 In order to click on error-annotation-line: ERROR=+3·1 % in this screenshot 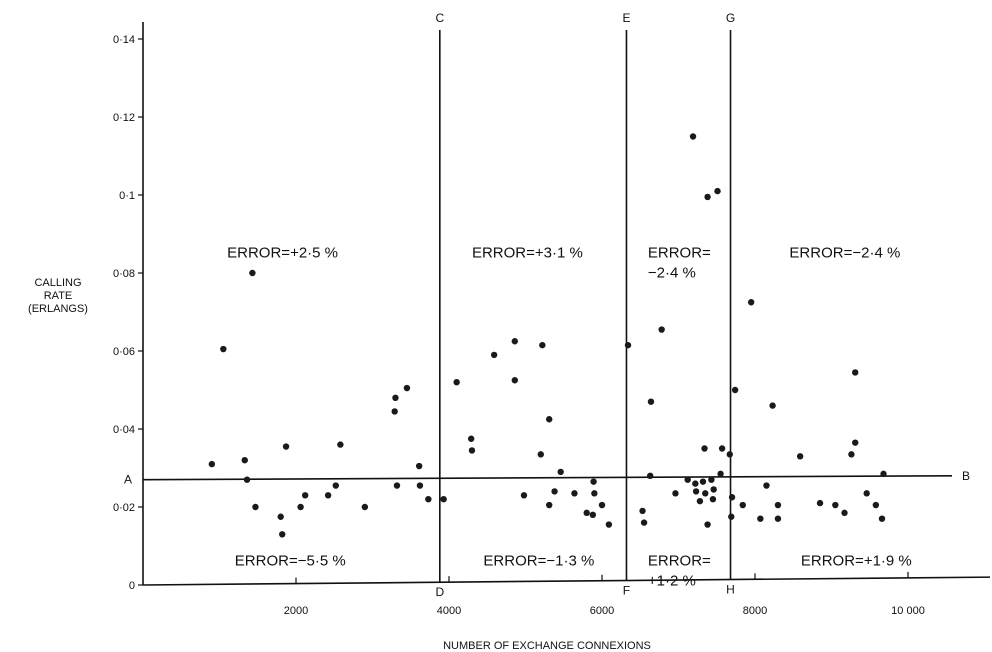, I will do `click(527, 252)`.